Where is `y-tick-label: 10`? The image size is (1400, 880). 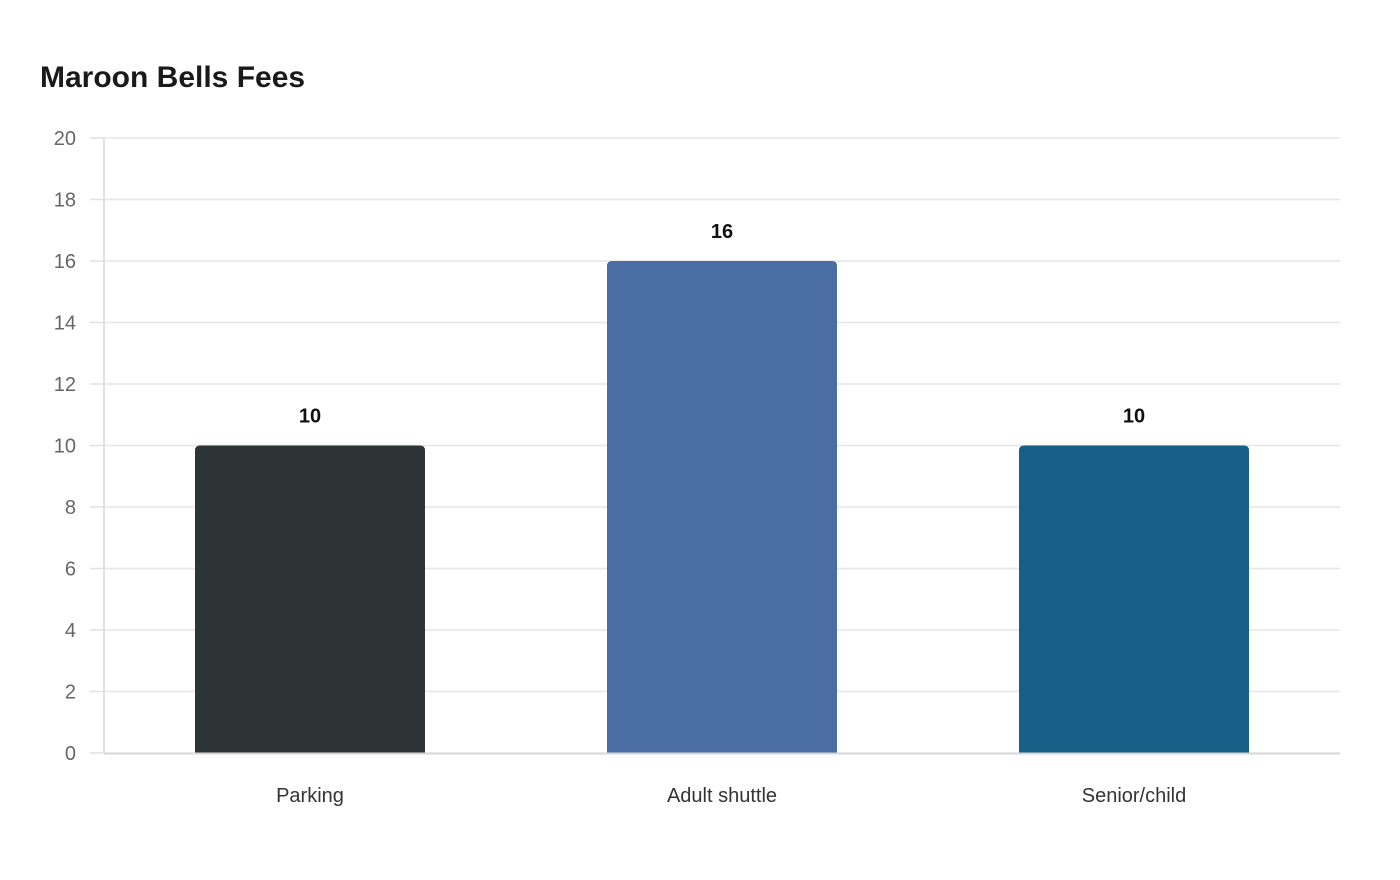
y-tick-label: 10 is located at coordinates (65, 447).